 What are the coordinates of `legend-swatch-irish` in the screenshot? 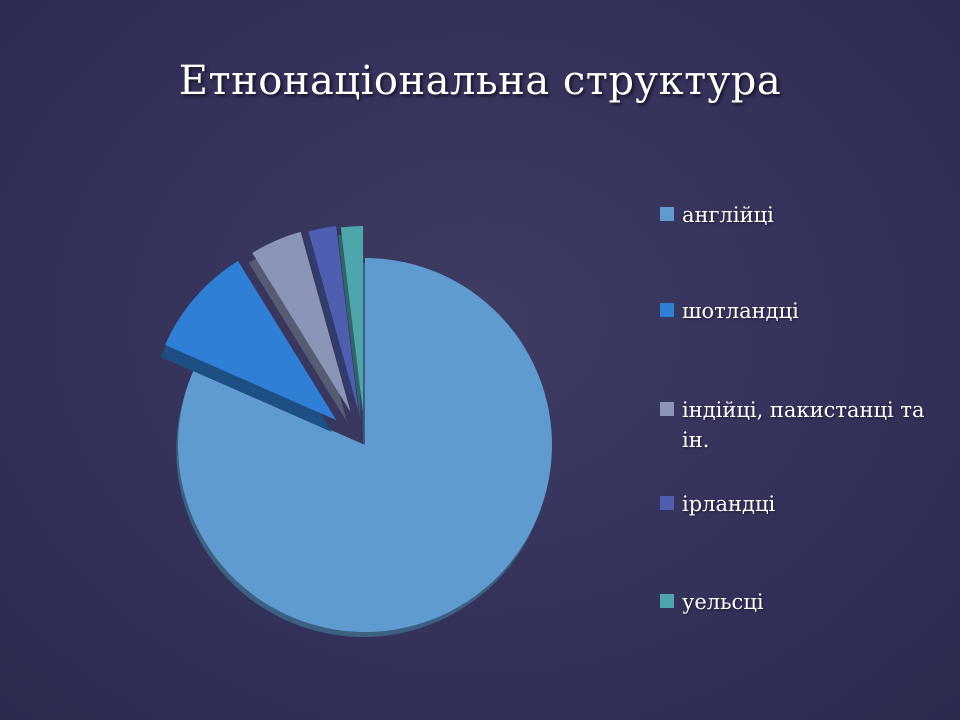 It's located at (667, 503).